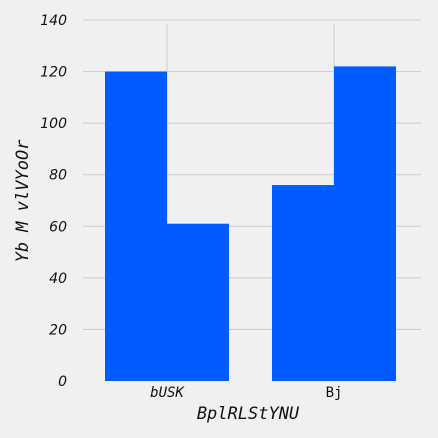  I want to click on y-tick-labels: 0 20 40 60 80 100 120 140, so click(53, 201).